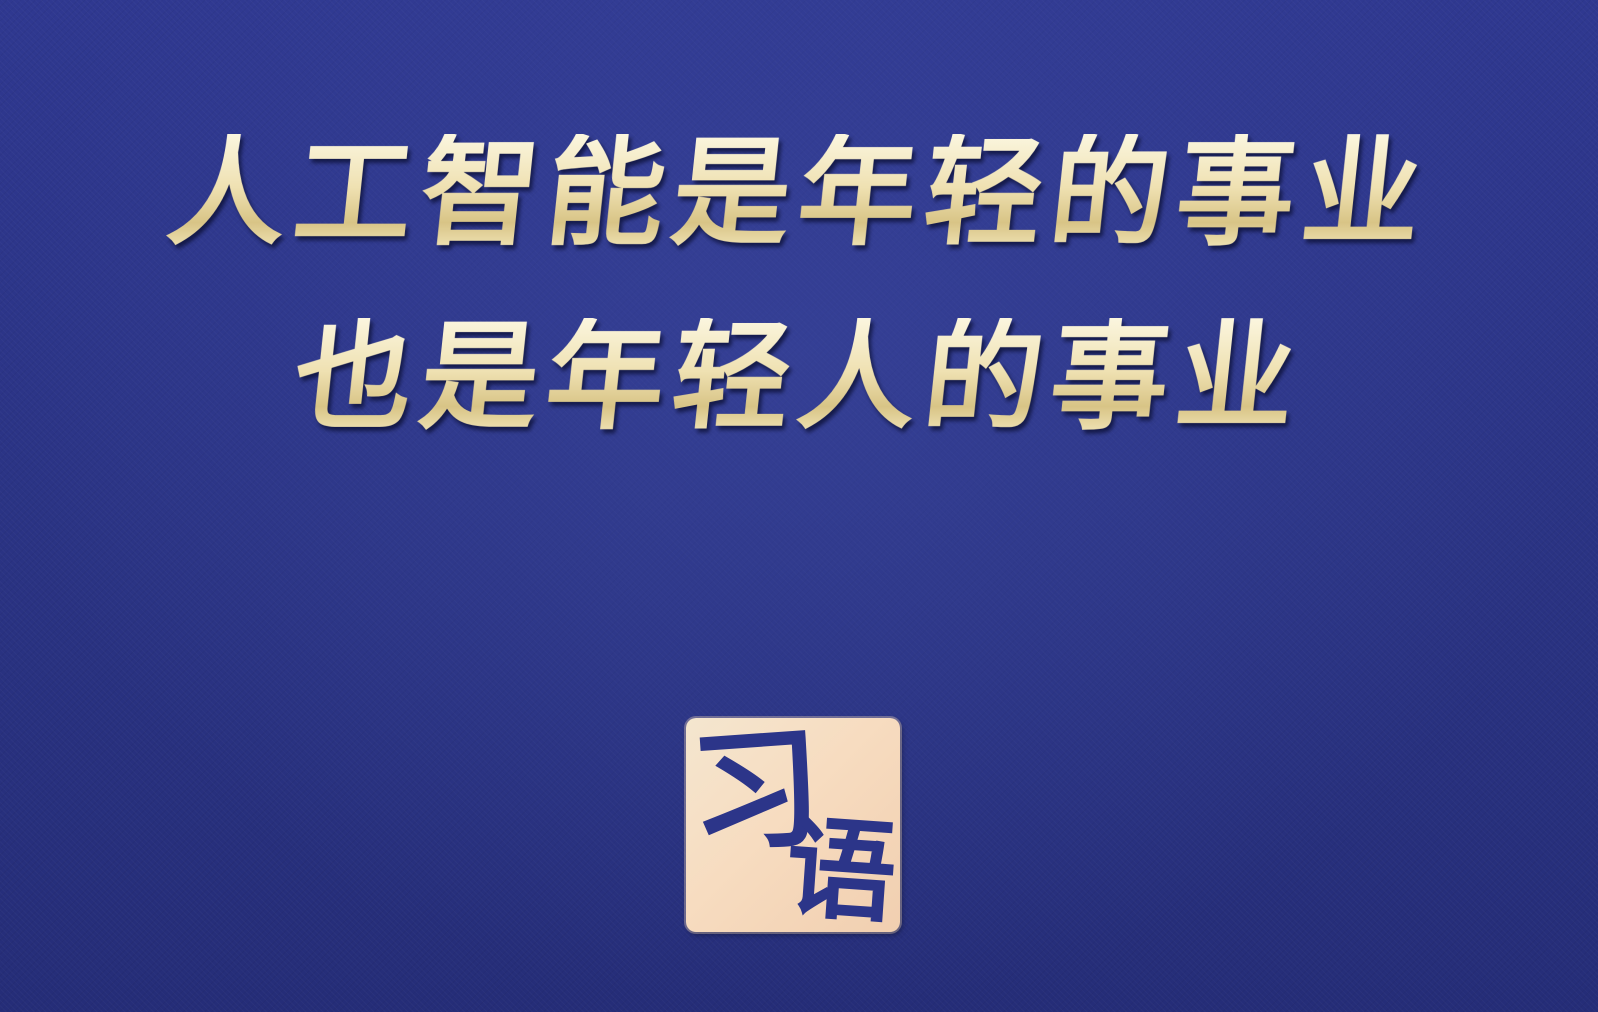 The height and width of the screenshot is (1012, 1598). I want to click on seal-stamp: 习 语, so click(793, 825).